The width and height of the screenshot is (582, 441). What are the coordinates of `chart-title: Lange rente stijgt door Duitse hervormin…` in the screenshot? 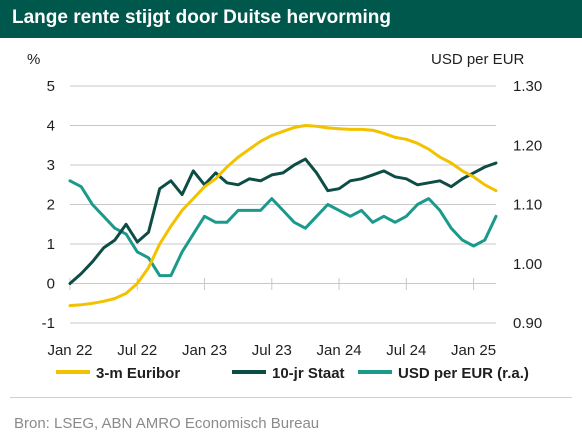 It's located at (201, 17).